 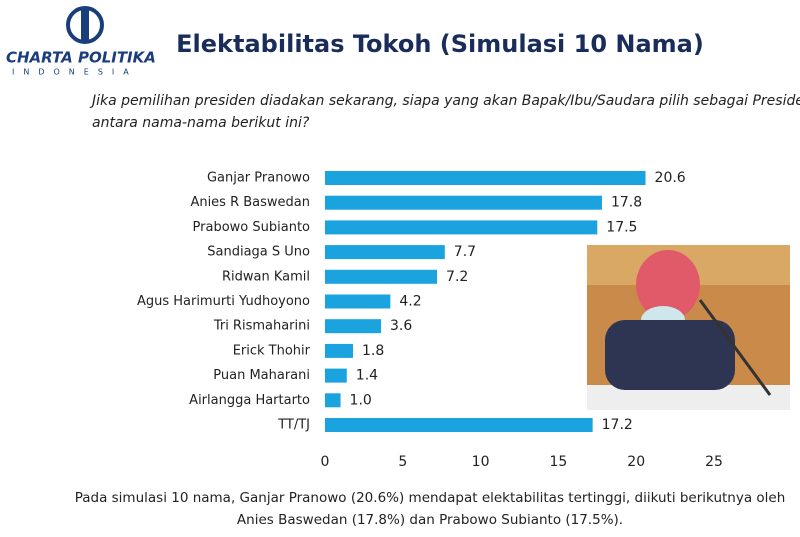 What do you see at coordinates (223, 301) in the screenshot?
I see `y-tick-label: Agus Harimurti Yudhoyono` at bounding box center [223, 301].